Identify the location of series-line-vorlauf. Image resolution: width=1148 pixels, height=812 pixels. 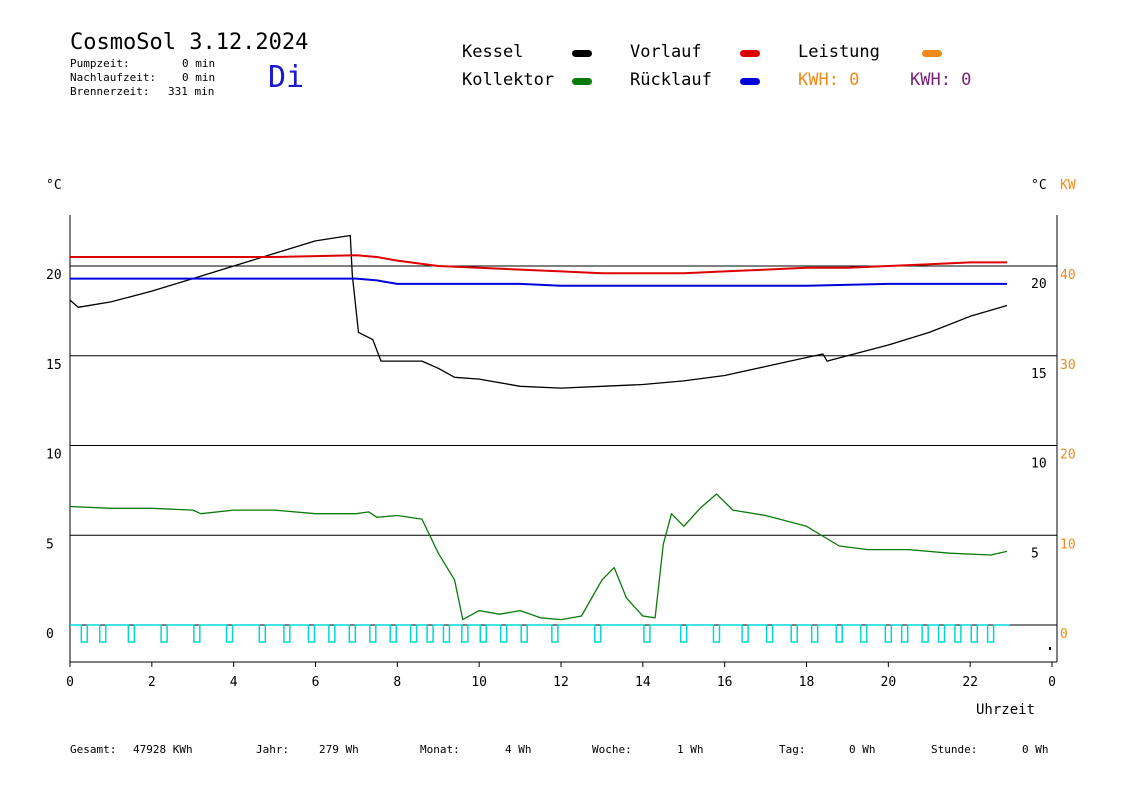
(538, 264).